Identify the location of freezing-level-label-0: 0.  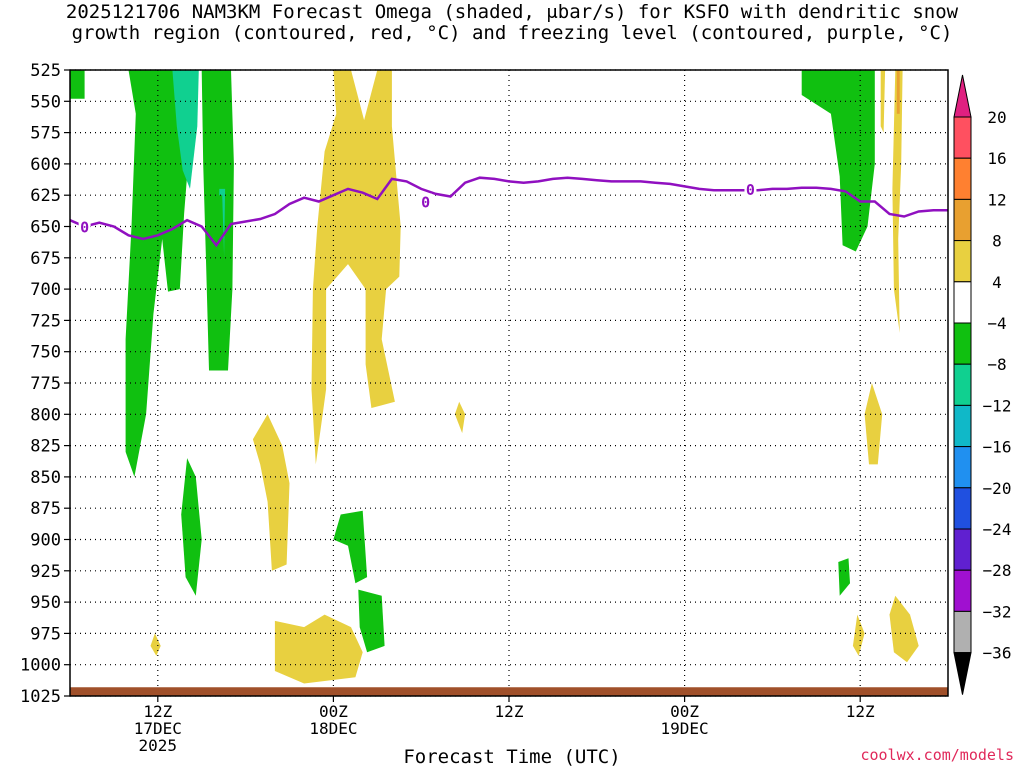
(84, 228).